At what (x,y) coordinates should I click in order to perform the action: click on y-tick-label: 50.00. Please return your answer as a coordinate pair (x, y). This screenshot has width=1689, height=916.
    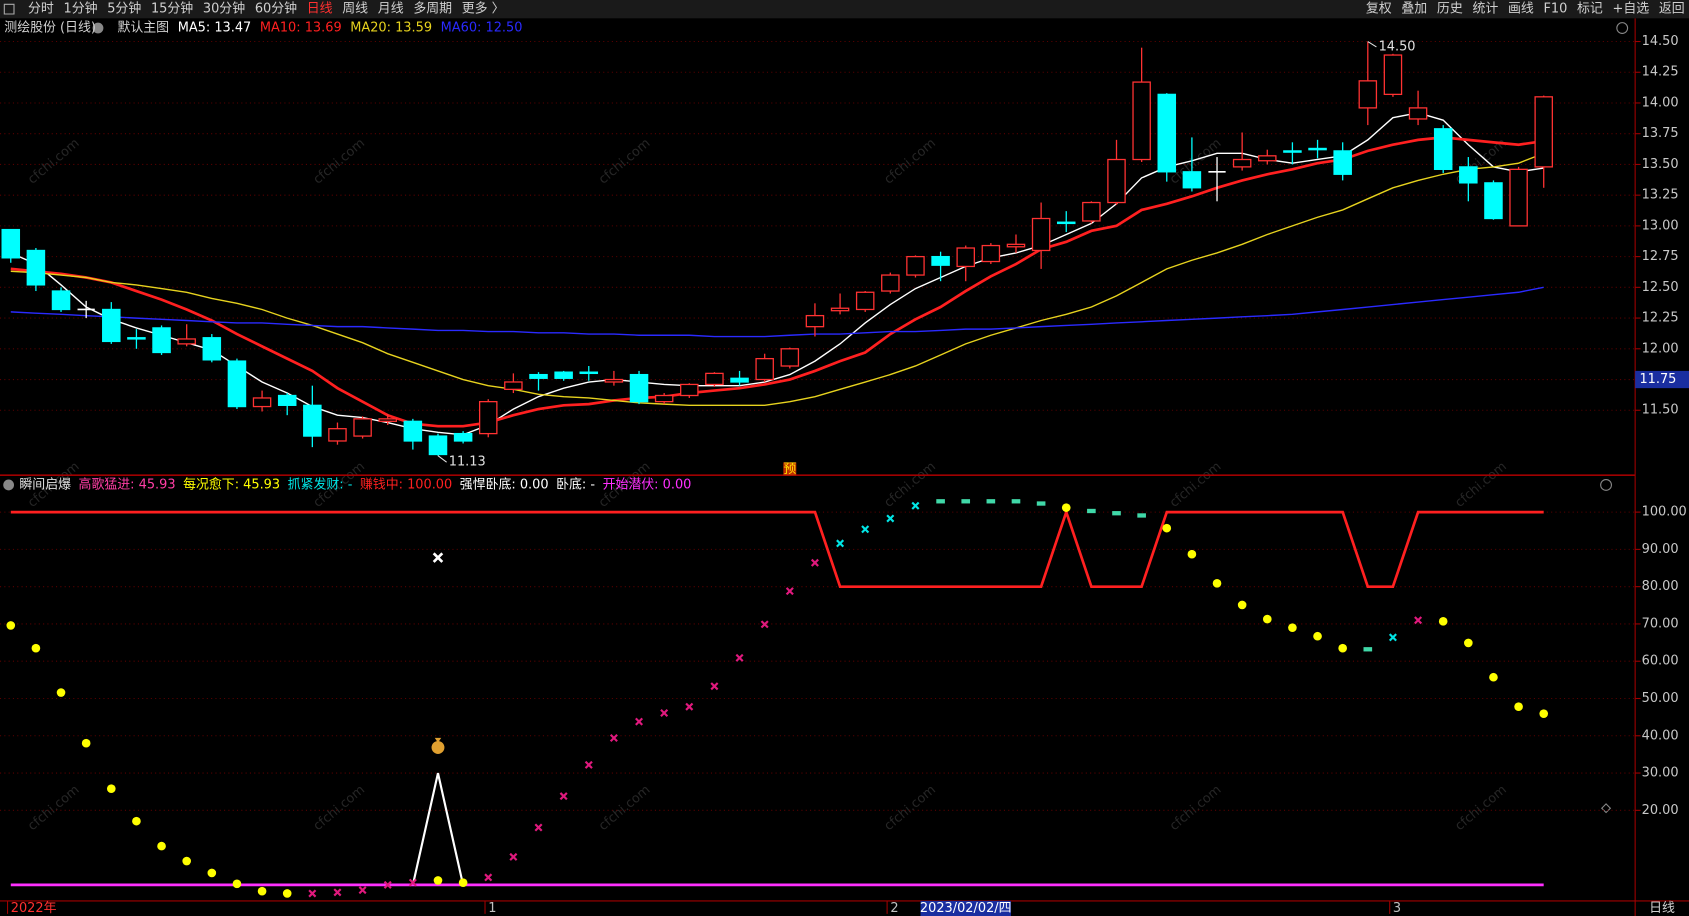
    Looking at the image, I should click on (1660, 698).